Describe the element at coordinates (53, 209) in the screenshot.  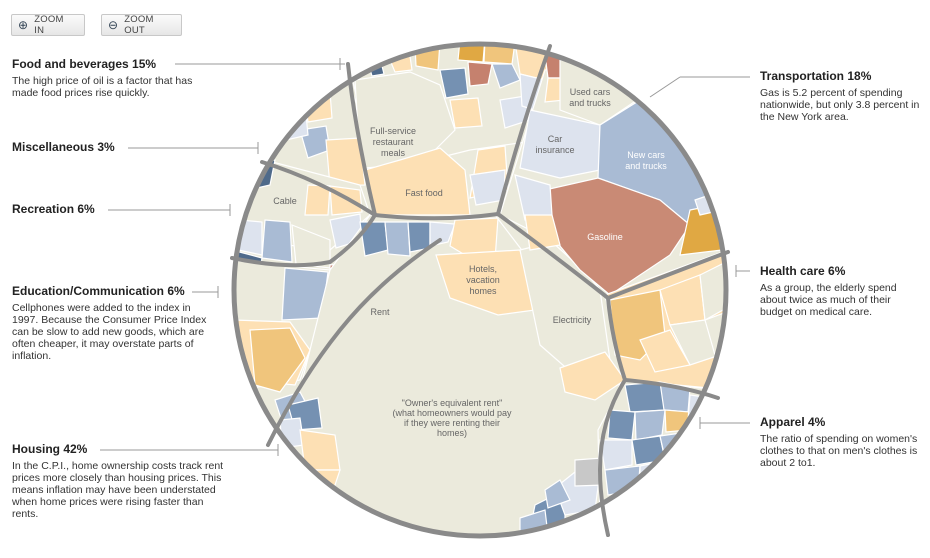
I see `recreation-heading: Recreation 6%` at that location.